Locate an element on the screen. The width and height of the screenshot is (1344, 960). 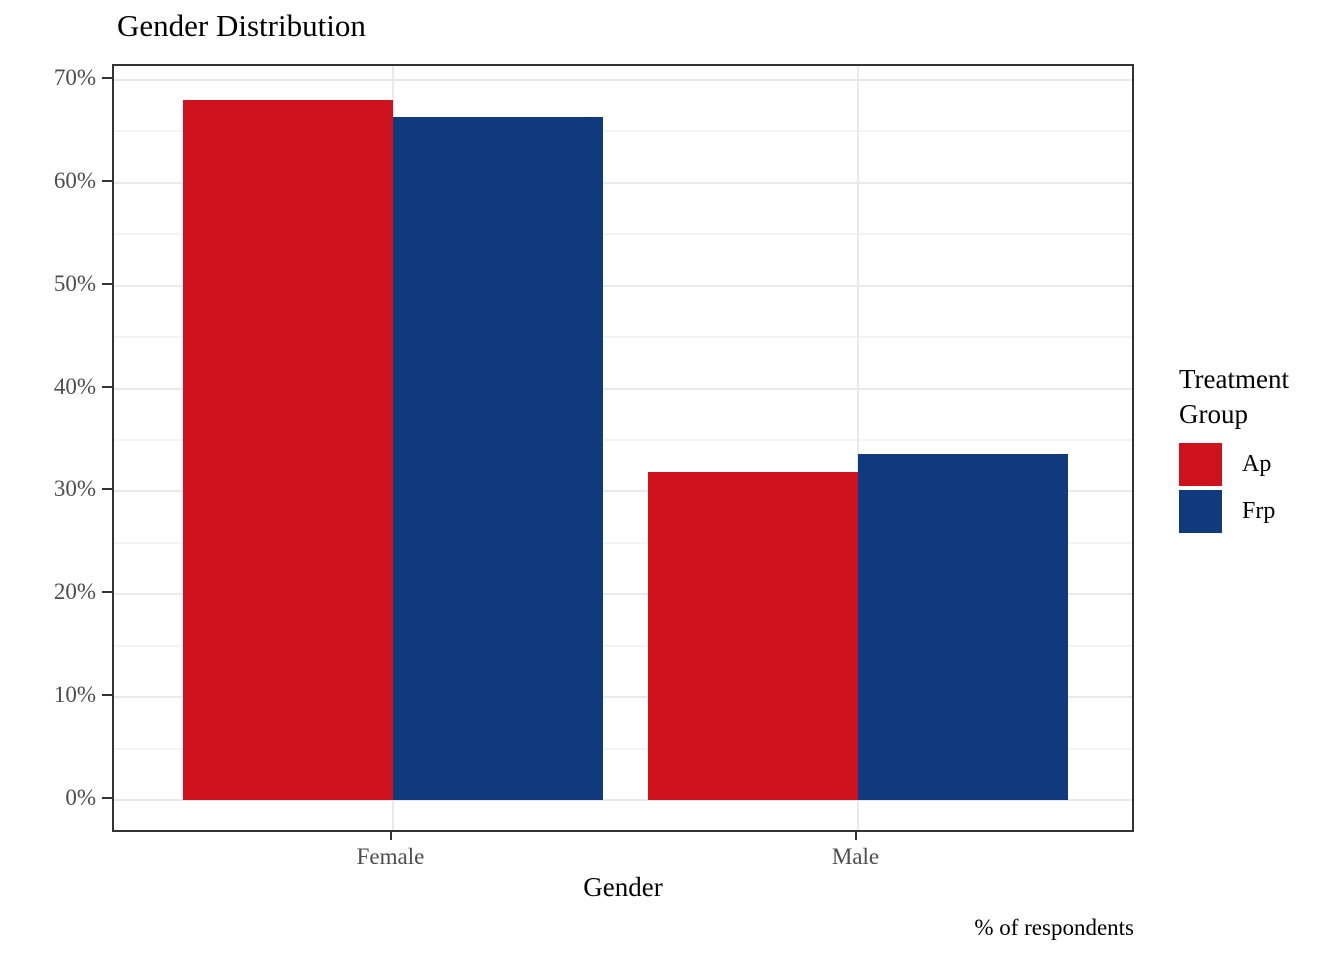
chart-title: Gender Distribution is located at coordinates (241, 25).